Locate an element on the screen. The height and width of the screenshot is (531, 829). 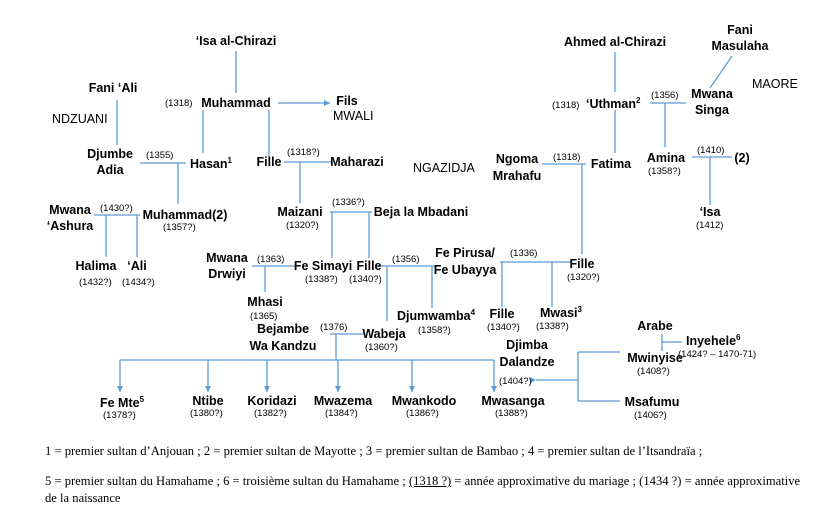
person-2-spouse: (2) is located at coordinates (741, 158).